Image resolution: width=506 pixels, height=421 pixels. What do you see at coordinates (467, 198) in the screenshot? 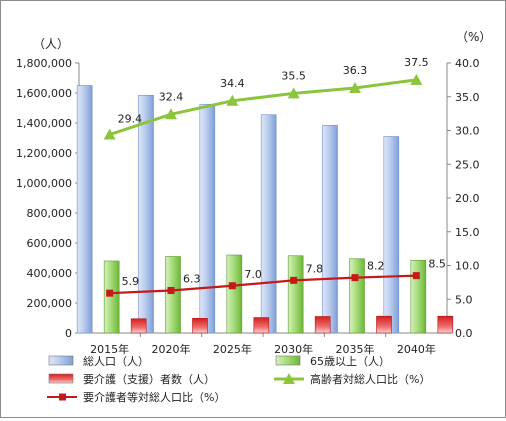
I see `right-tick-label: 20.0` at bounding box center [467, 198].